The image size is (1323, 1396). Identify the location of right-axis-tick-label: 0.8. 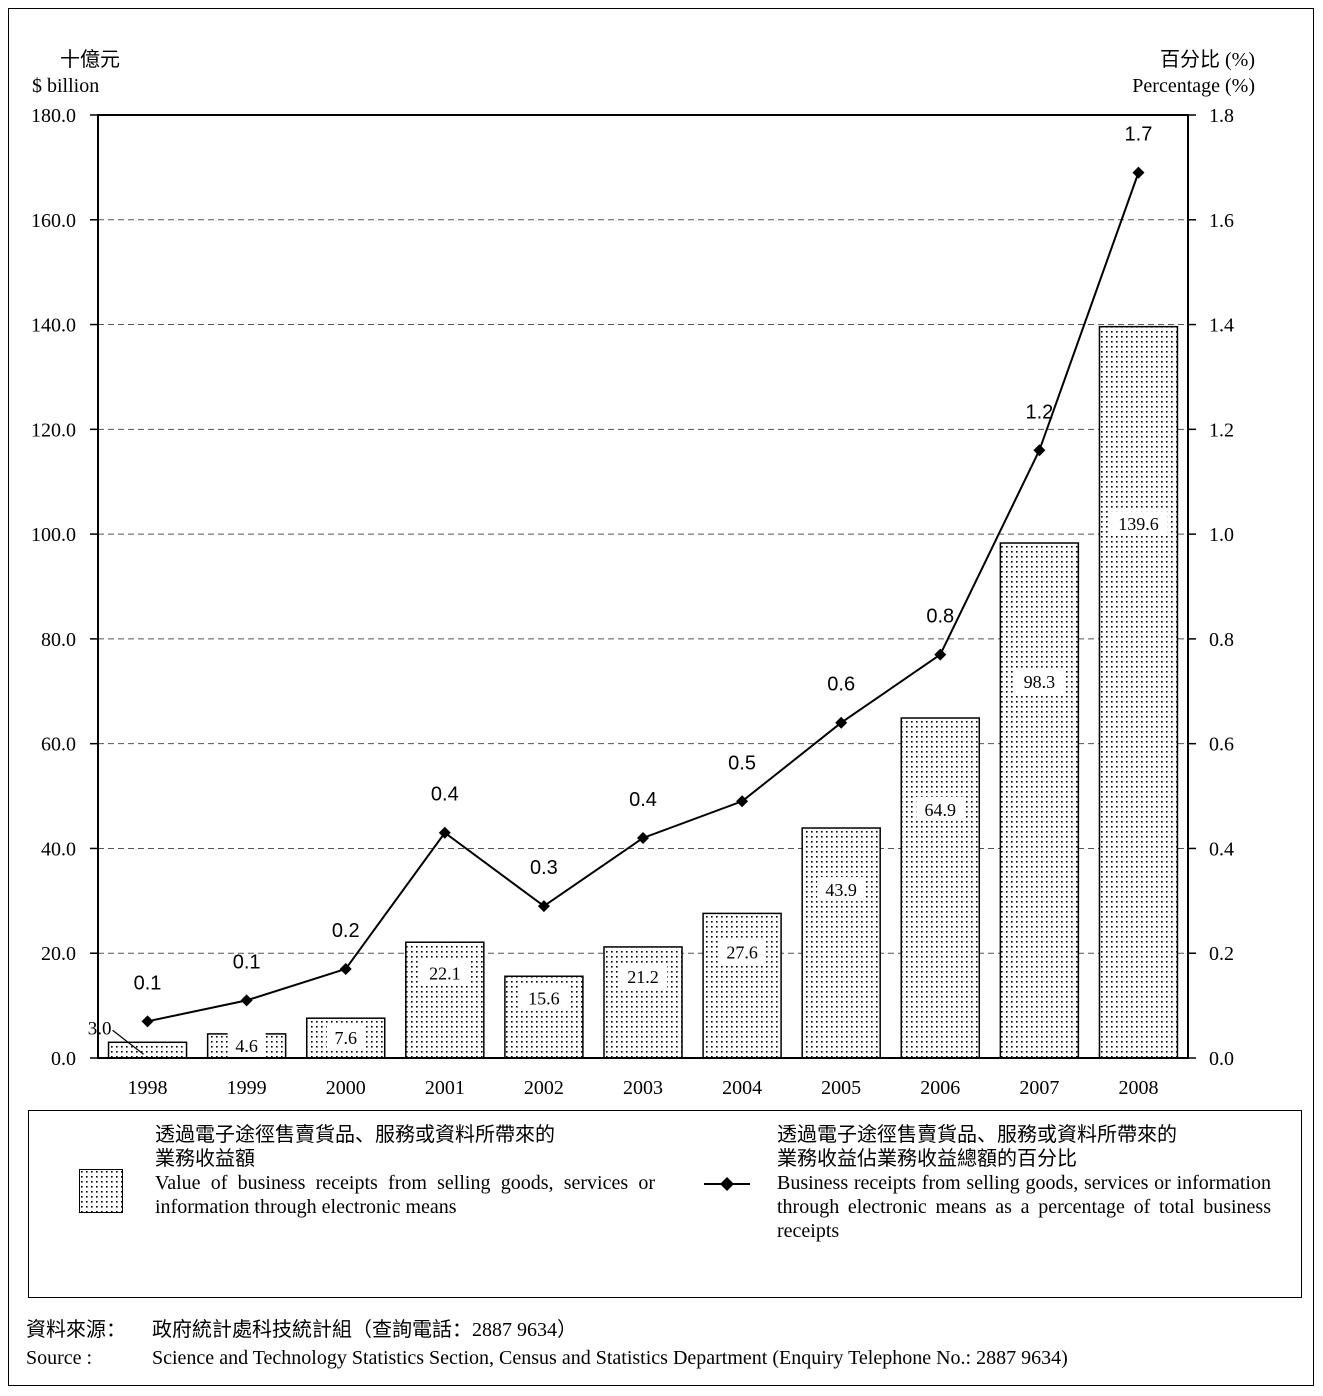
(1221, 640).